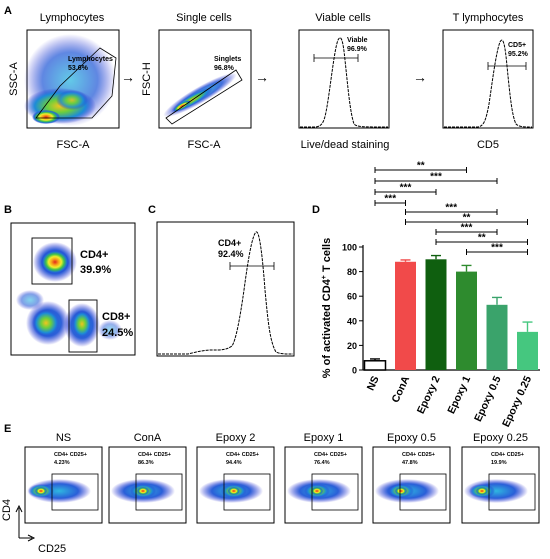  What do you see at coordinates (14, 79) in the screenshot?
I see `y-axis-label: SSC-A` at bounding box center [14, 79].